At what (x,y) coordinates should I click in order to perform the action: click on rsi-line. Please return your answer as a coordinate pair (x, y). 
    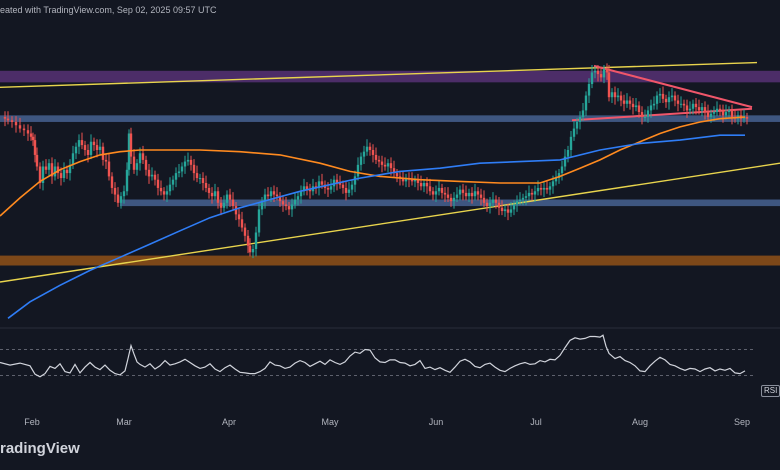
    Looking at the image, I should click on (373, 356).